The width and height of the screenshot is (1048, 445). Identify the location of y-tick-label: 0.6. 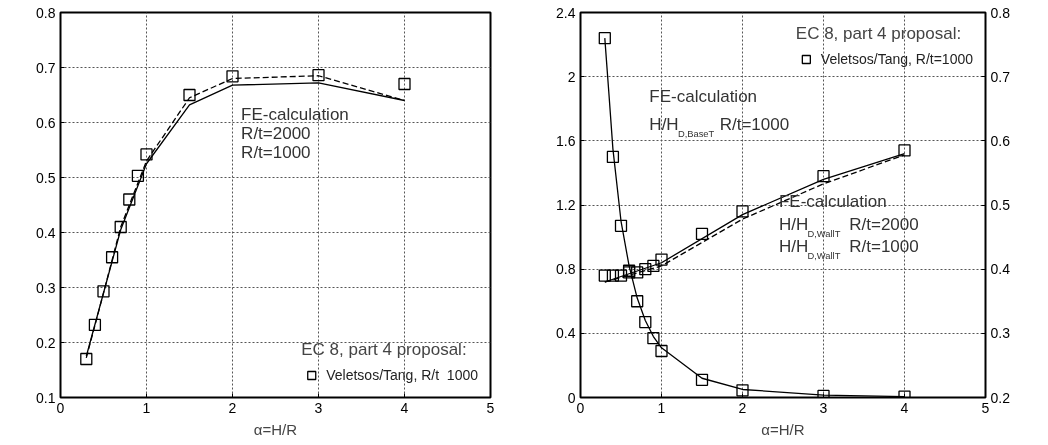
(46, 122).